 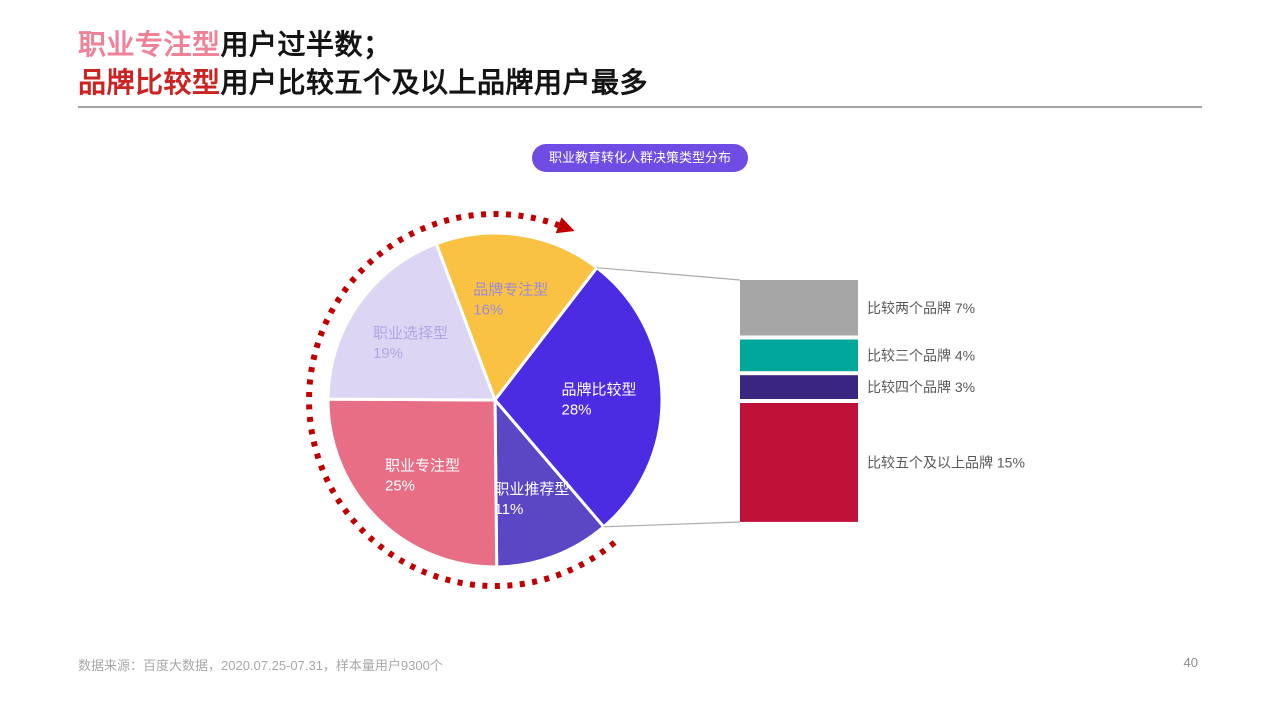 What do you see at coordinates (149, 44) in the screenshot?
I see `title-line1-highlight: 职业专注型` at bounding box center [149, 44].